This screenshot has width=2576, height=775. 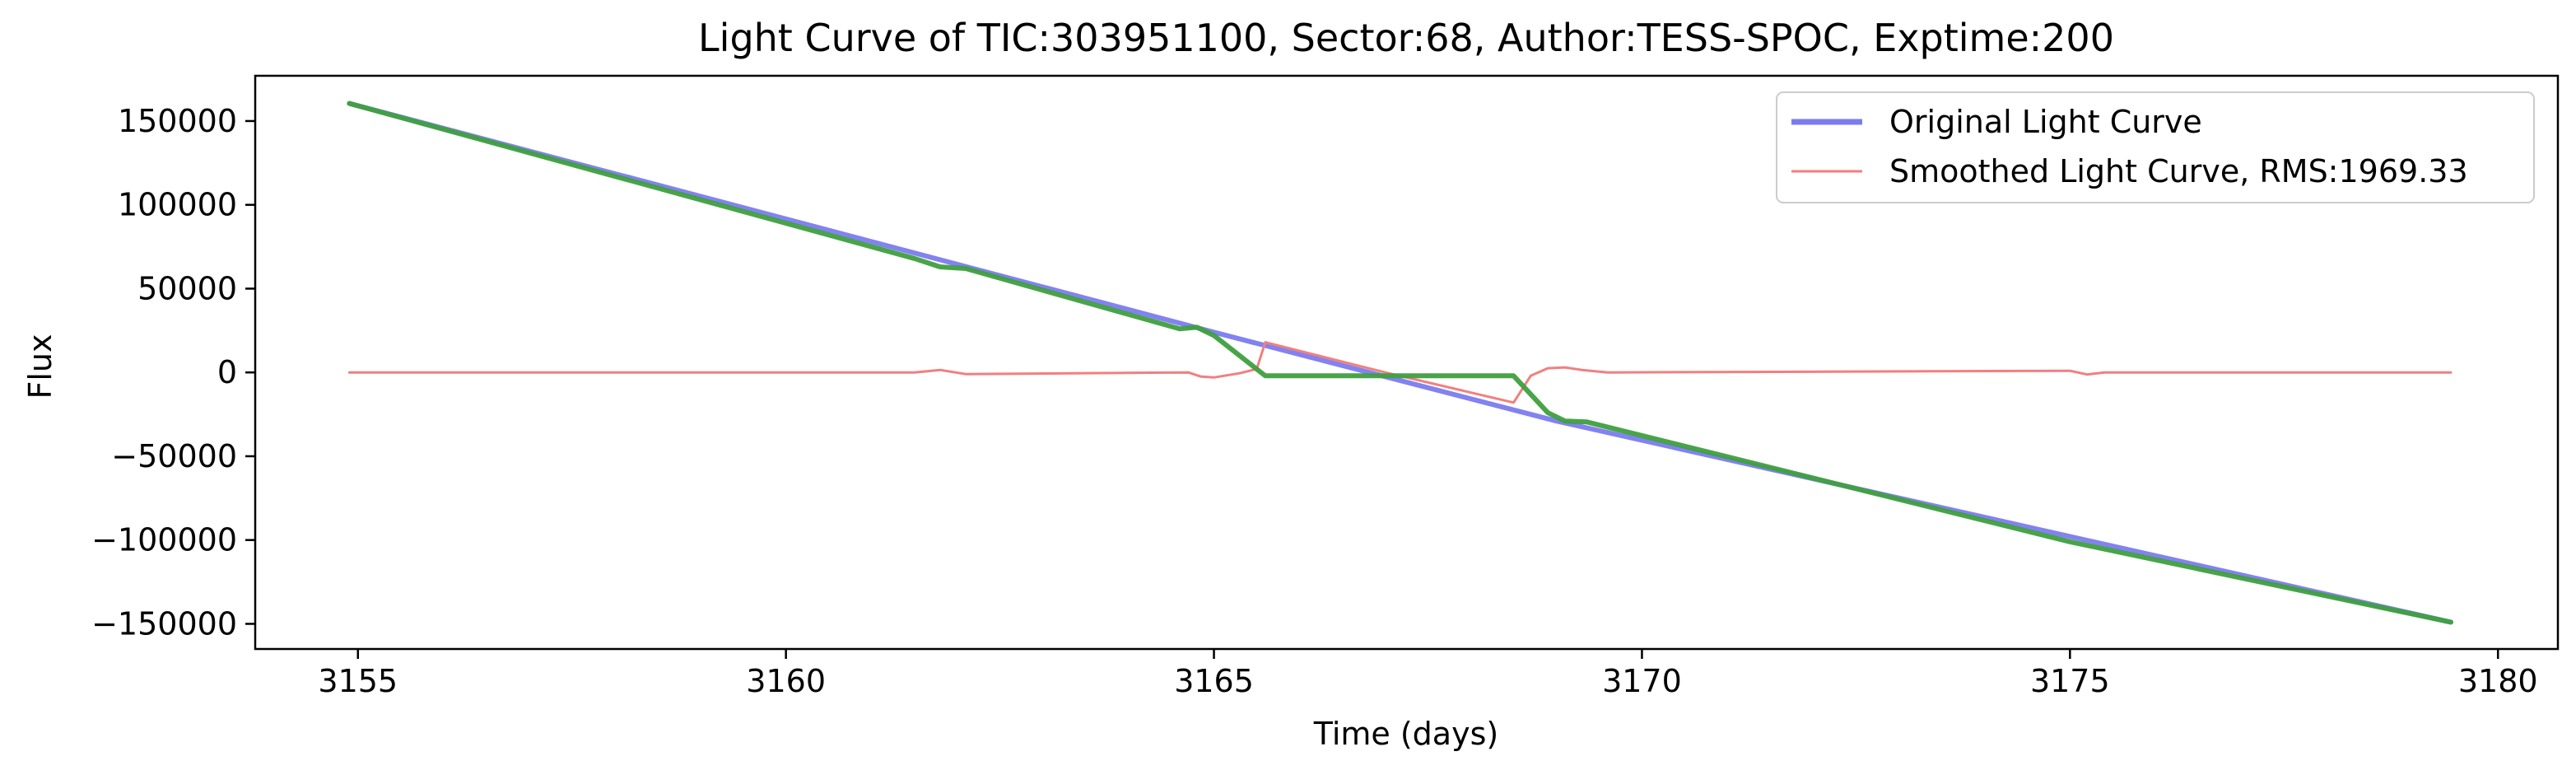 I want to click on x-tick-label: 3170, so click(x=1642, y=681).